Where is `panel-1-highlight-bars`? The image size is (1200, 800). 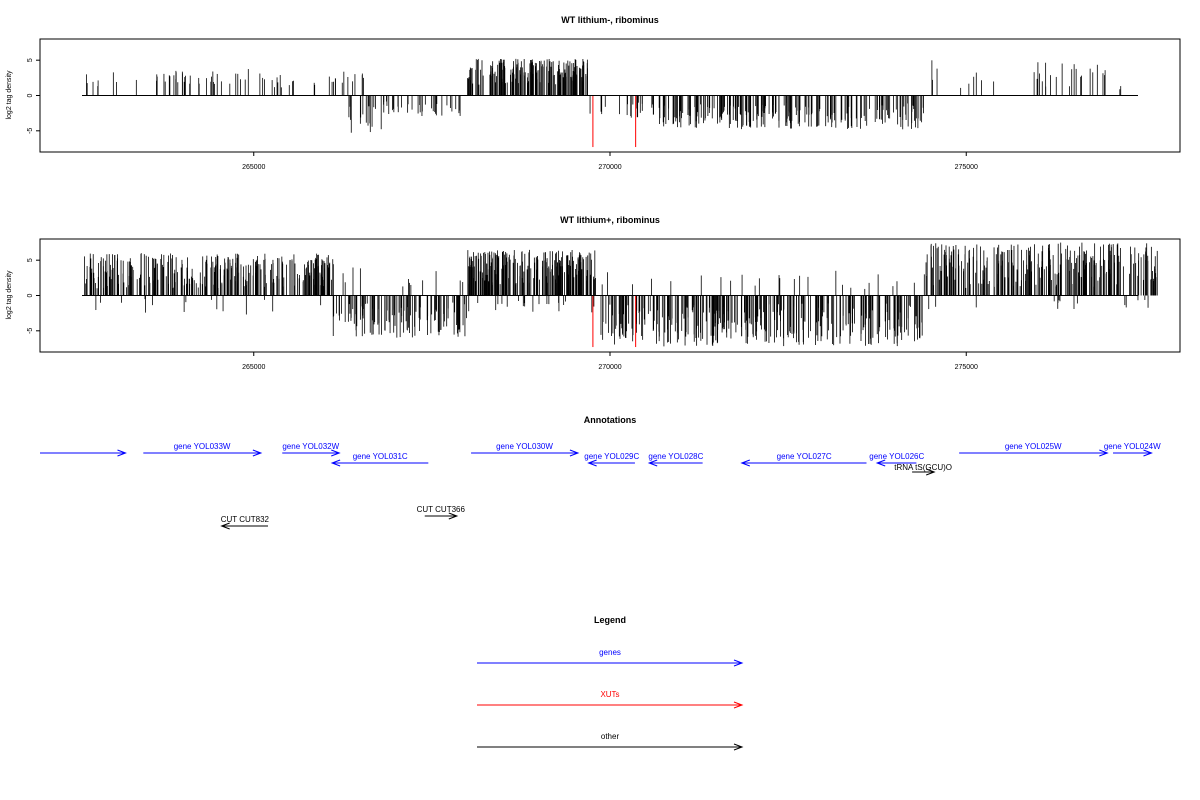
panel-1-highlight-bars is located at coordinates (614, 121).